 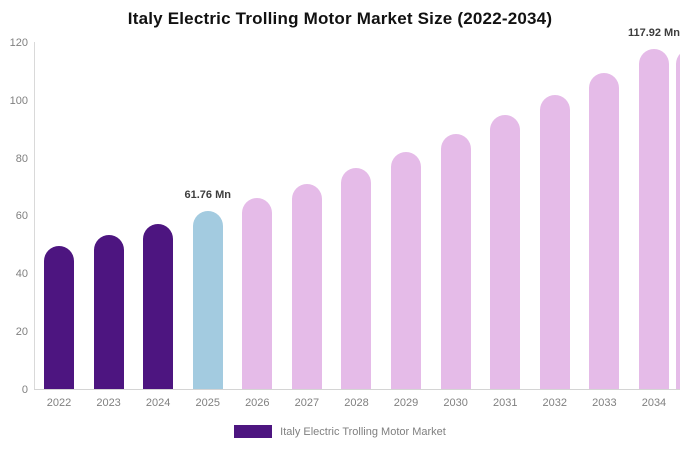 I want to click on legend: Italy Electric Trolling Motor Market, so click(x=340, y=431).